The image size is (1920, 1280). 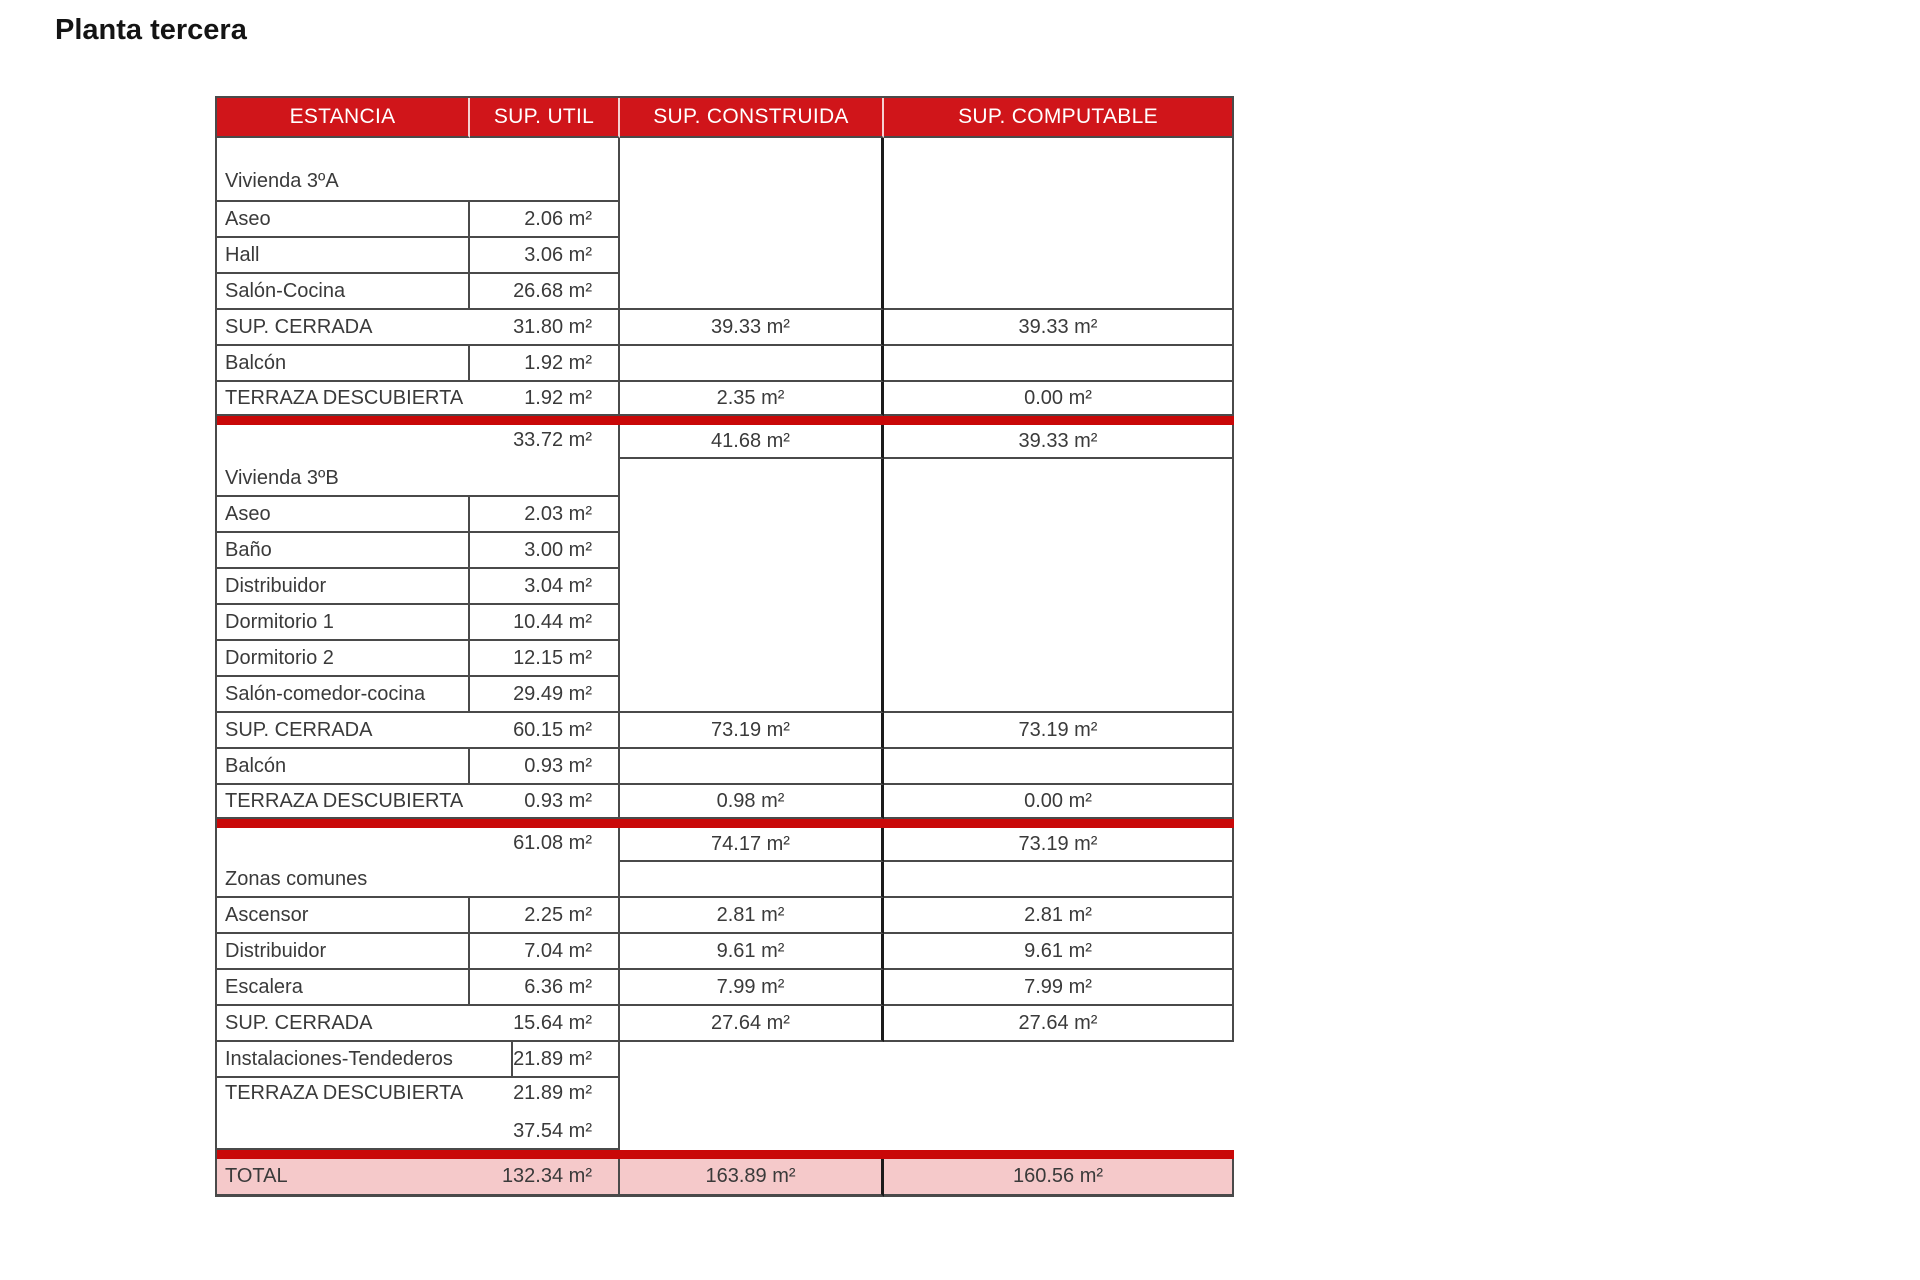 What do you see at coordinates (1059, 988) in the screenshot?
I see `room-computable-value: 7.99 m²` at bounding box center [1059, 988].